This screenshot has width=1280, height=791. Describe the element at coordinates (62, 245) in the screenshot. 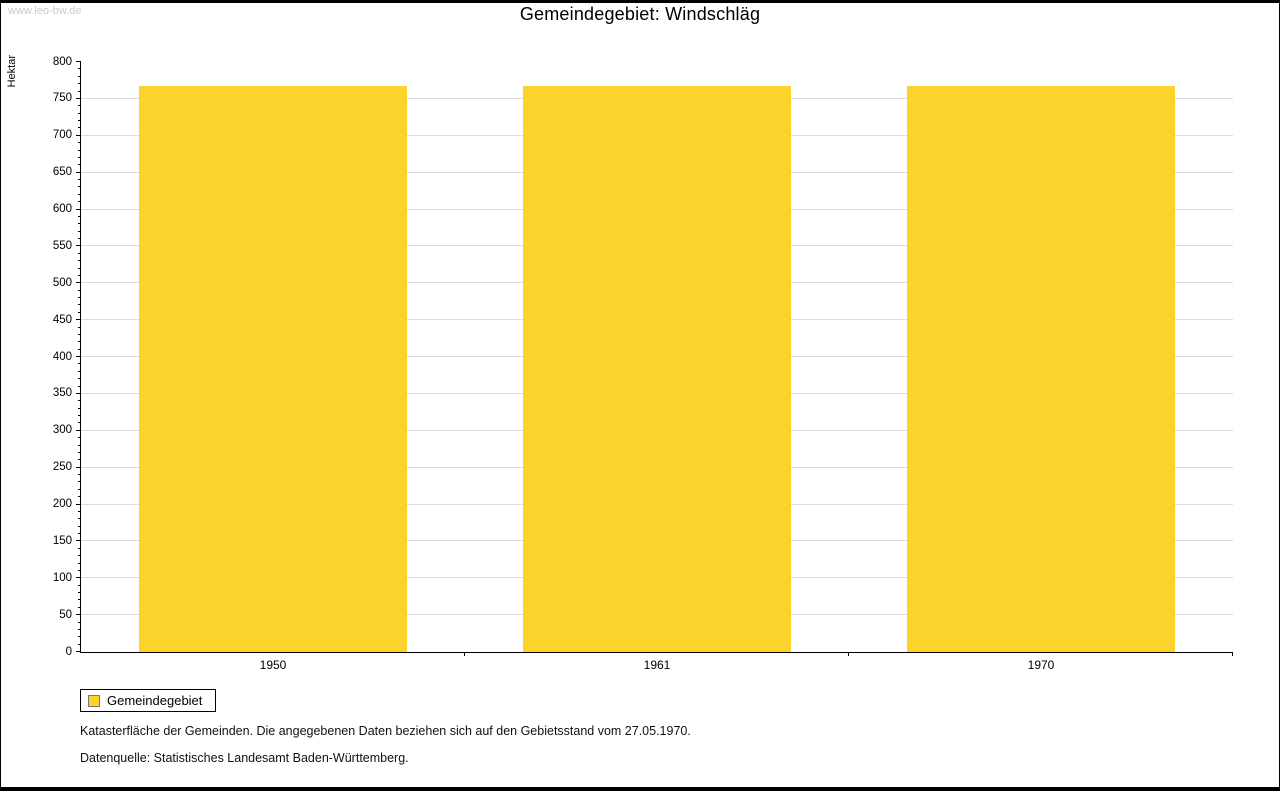

I see `y-axis-tick-label: 550` at that location.